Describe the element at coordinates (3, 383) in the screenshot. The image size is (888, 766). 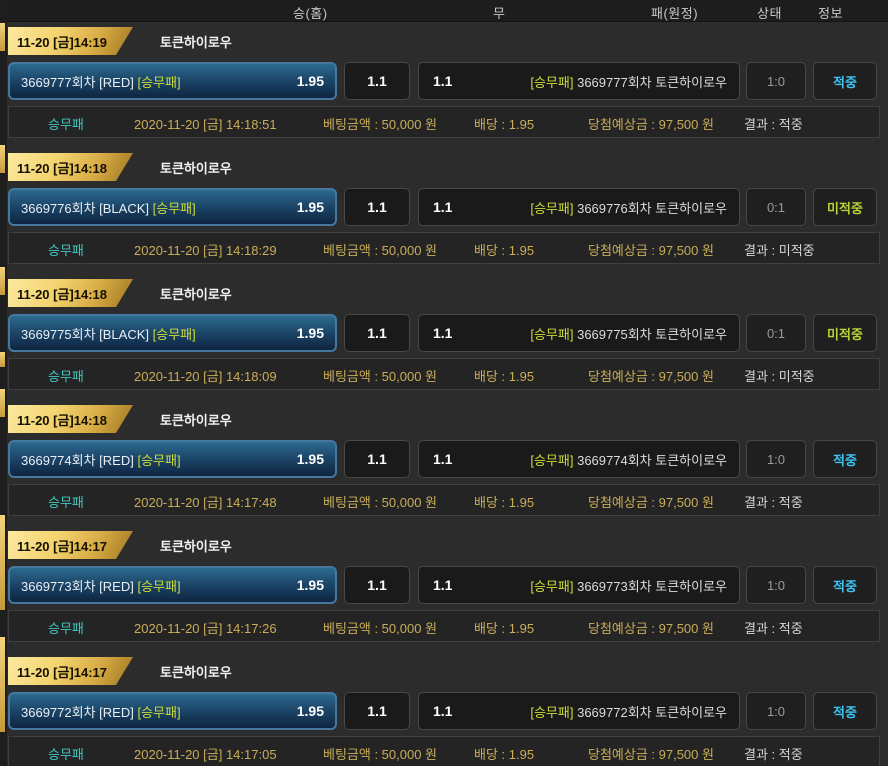
I see `cropped-left-edge` at that location.